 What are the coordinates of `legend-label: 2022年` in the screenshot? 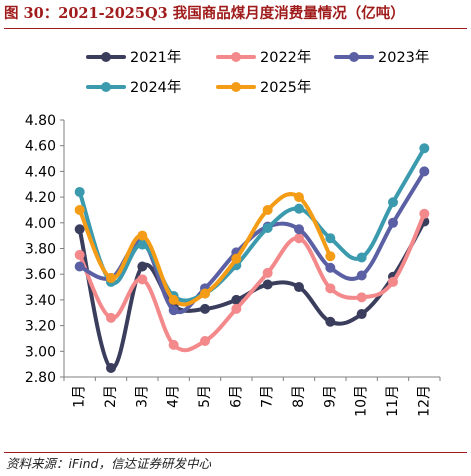 It's located at (285, 57).